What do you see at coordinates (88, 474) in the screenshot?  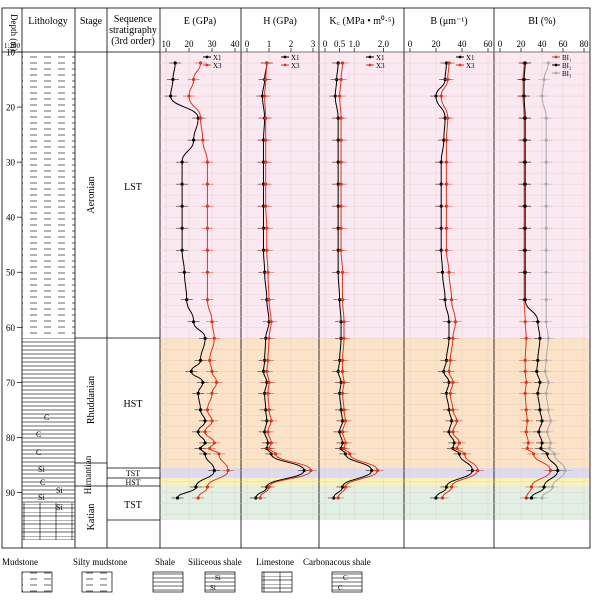 I see `stage-hirnantian: Hirnantian` at bounding box center [88, 474].